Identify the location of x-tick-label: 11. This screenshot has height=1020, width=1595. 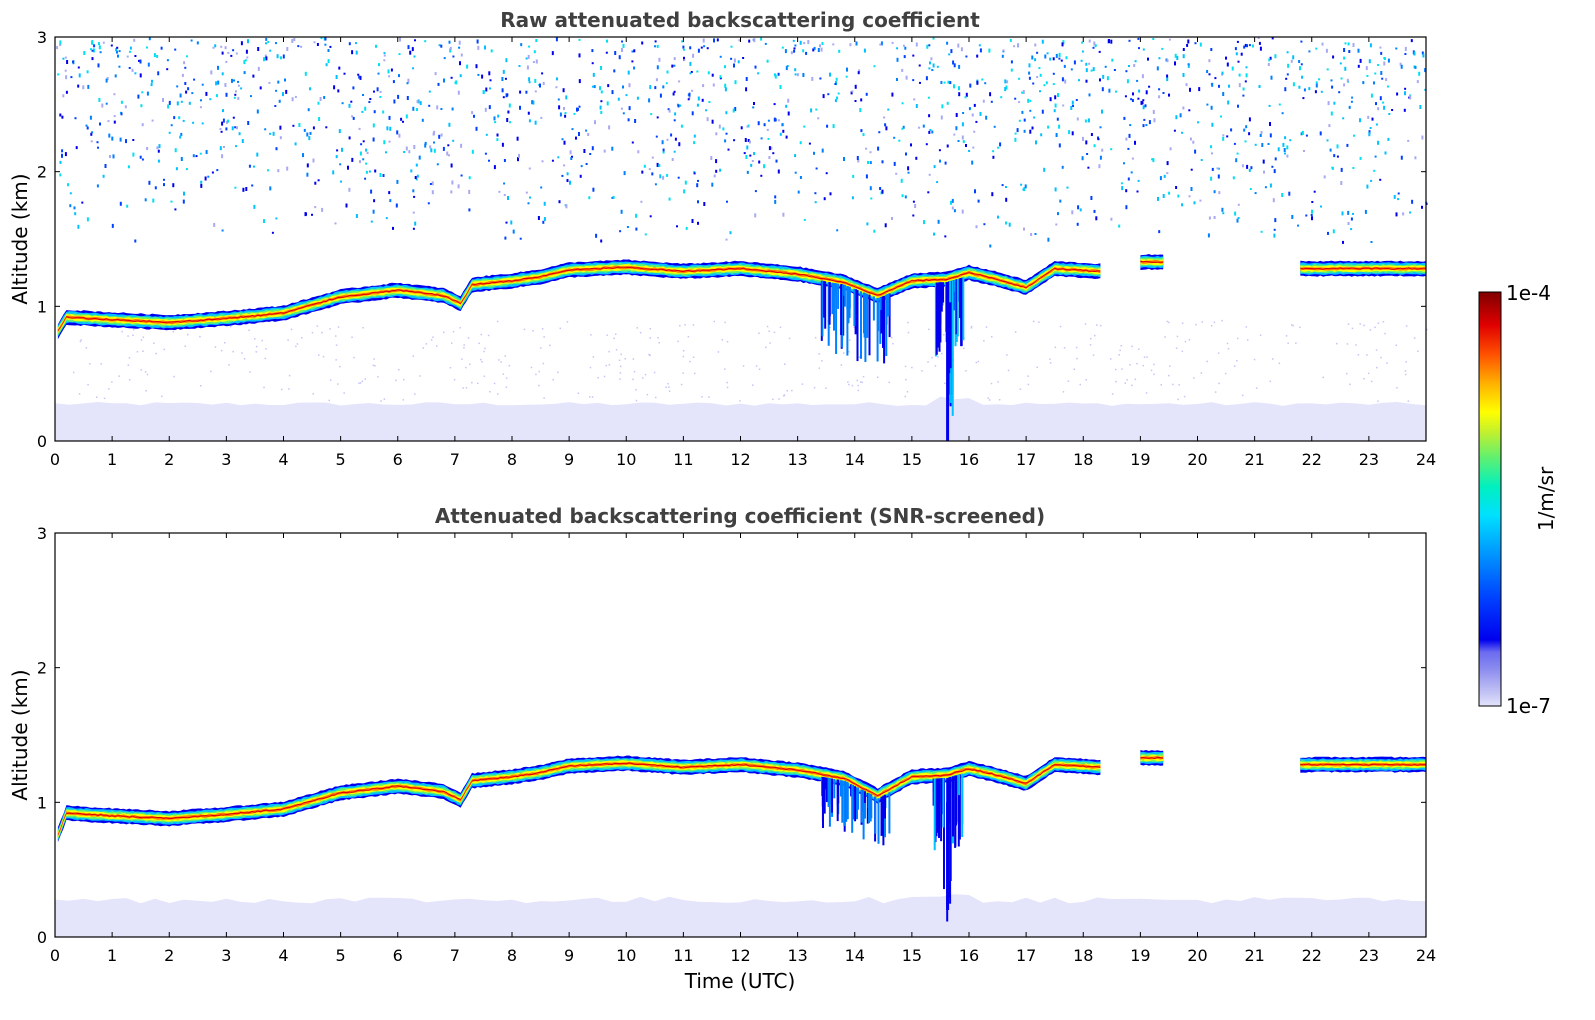
(683, 955).